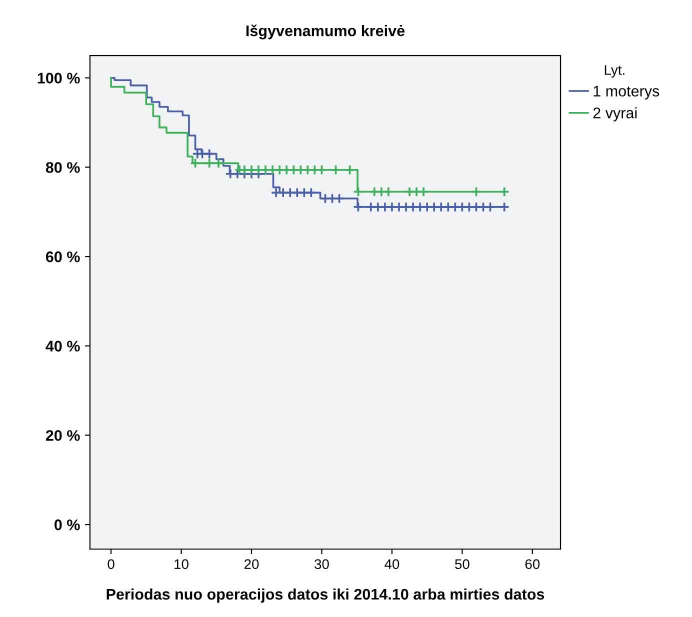 The width and height of the screenshot is (692, 617). What do you see at coordinates (615, 114) in the screenshot?
I see `legend-label: 2 vyrai` at bounding box center [615, 114].